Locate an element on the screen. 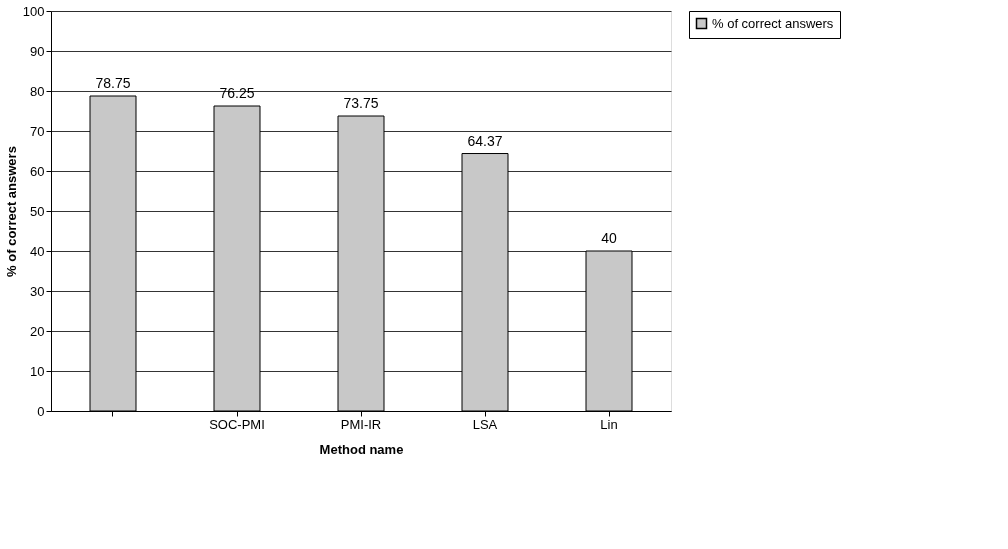  data-label: 78.75 is located at coordinates (113, 83).